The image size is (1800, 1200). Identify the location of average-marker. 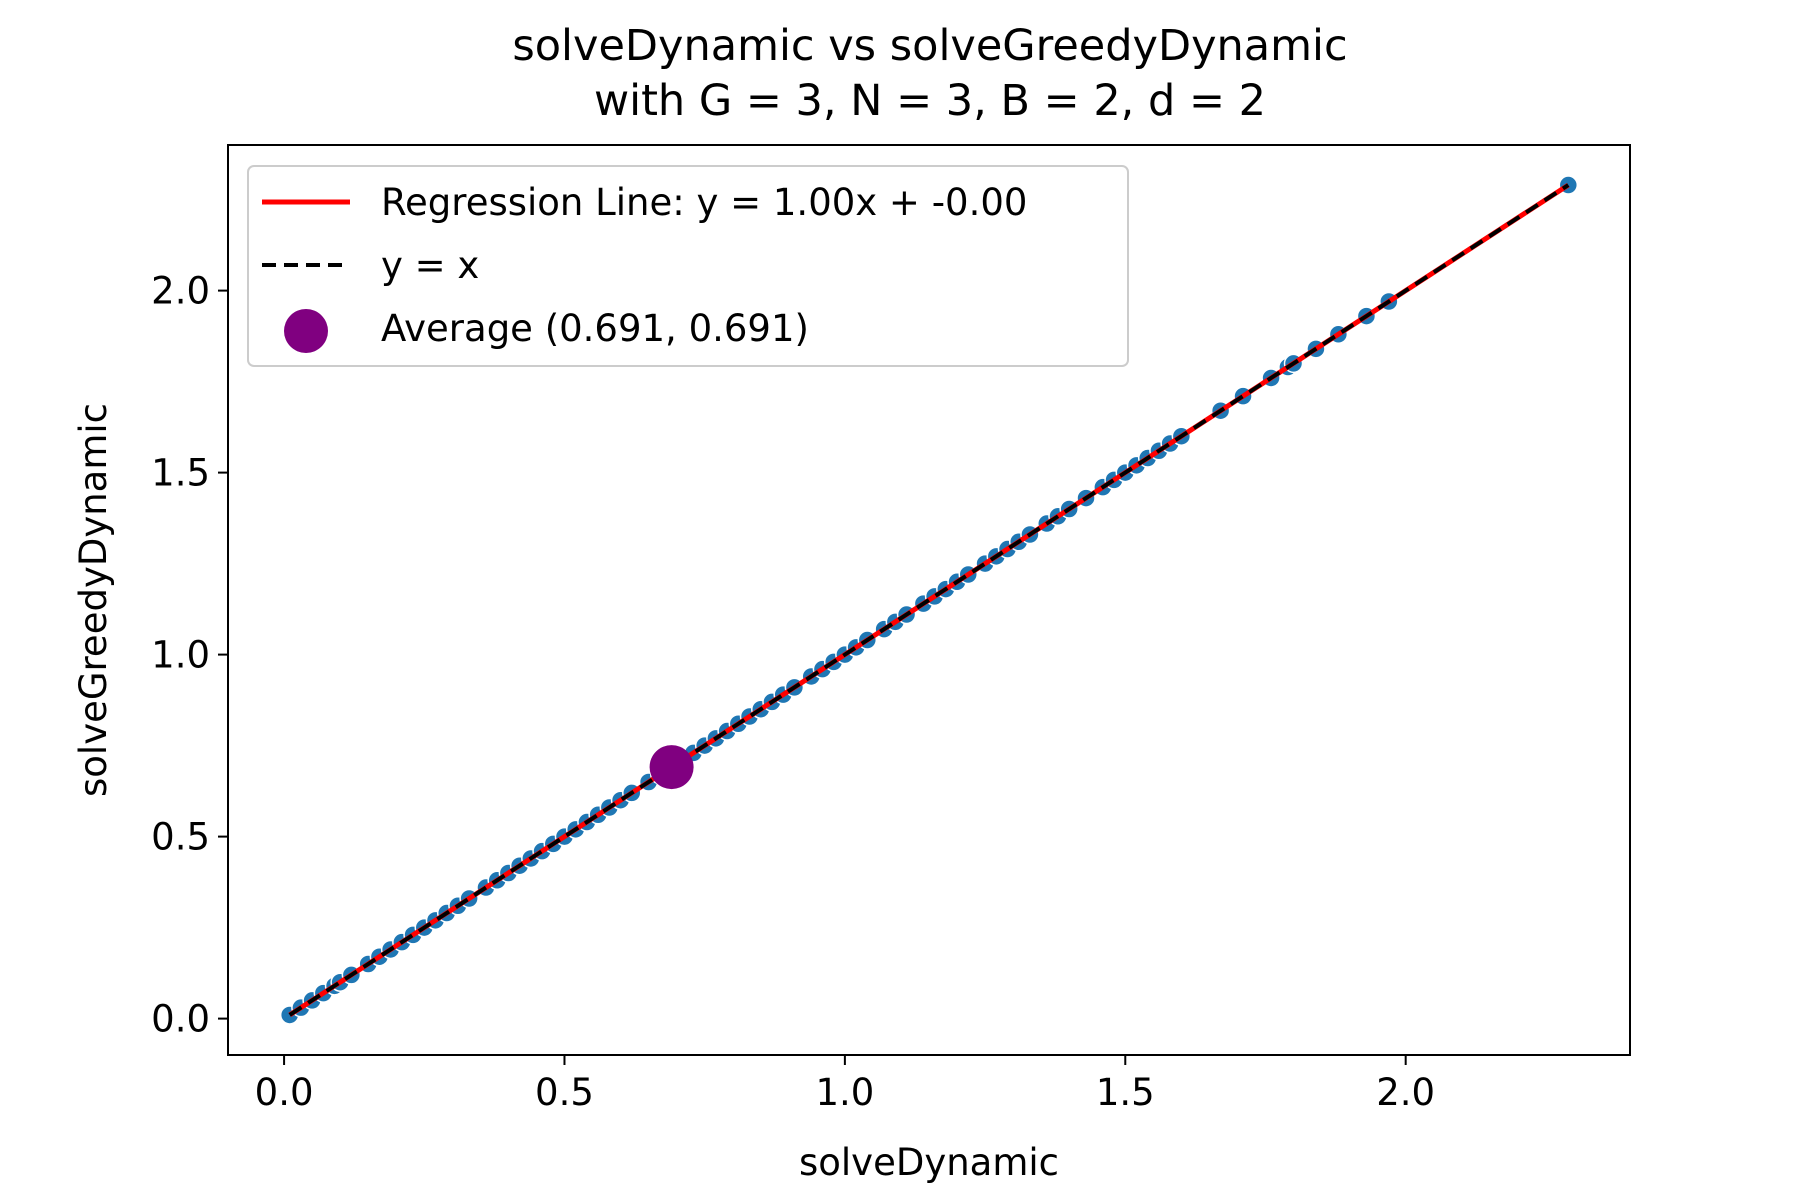
(671, 767).